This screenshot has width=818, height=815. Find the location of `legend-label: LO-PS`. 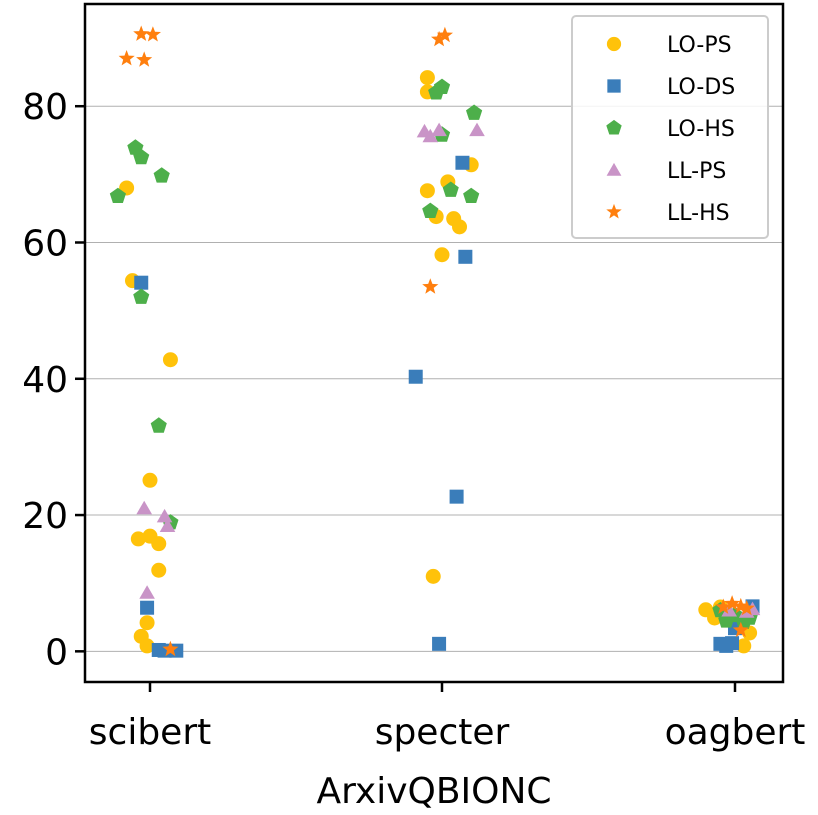

legend-label: LO-PS is located at coordinates (699, 45).